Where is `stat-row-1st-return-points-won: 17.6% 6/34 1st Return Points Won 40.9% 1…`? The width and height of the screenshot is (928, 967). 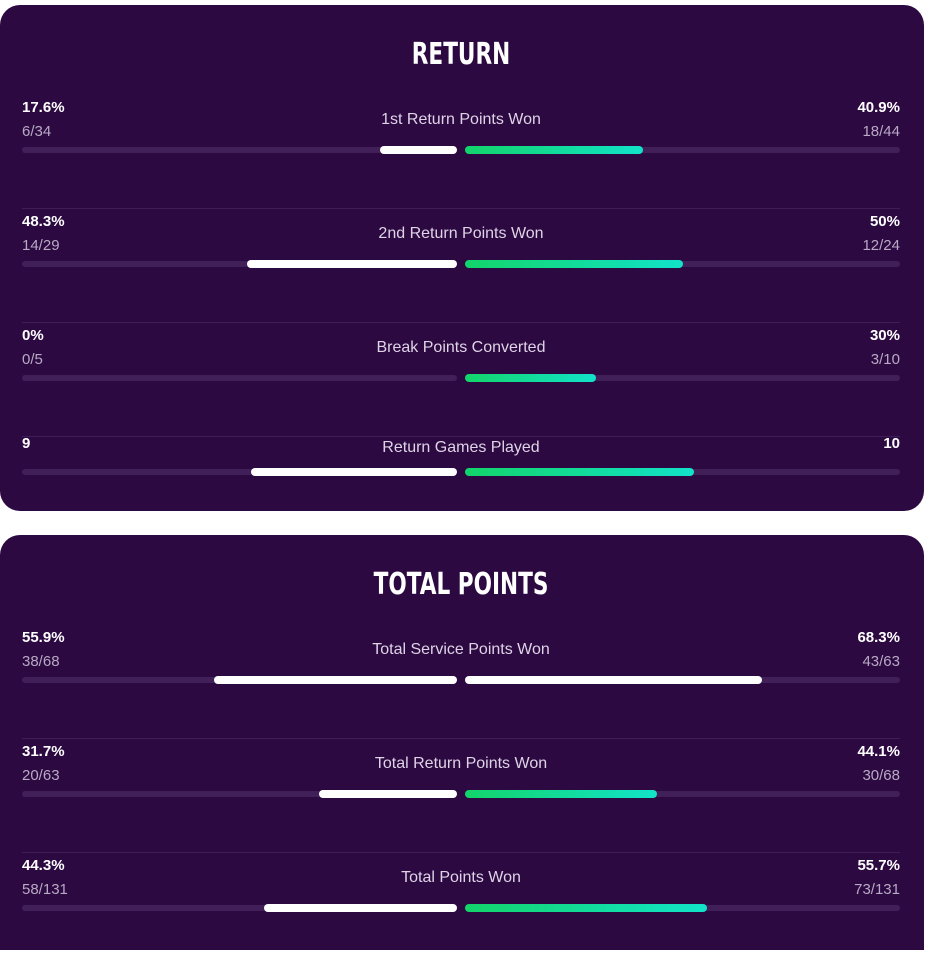 stat-row-1st-return-points-won: 17.6% 6/34 1st Return Points Won 40.9% 1… is located at coordinates (461, 152).